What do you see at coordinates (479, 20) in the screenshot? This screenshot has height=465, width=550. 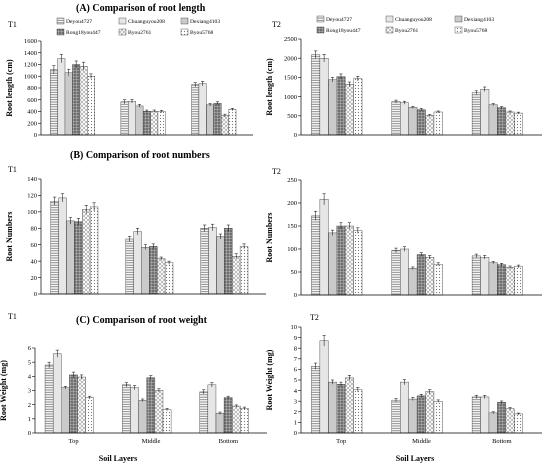 I see `legend-entry: Dexiang4103` at bounding box center [479, 20].